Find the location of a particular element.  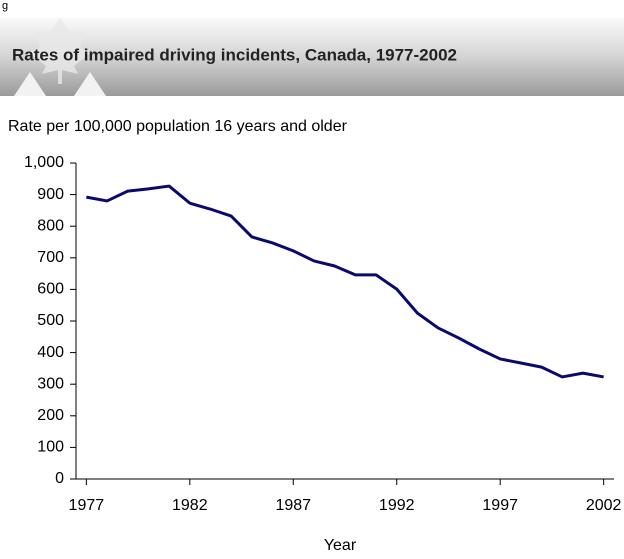

y-tick-label: 100 is located at coordinates (50, 447).